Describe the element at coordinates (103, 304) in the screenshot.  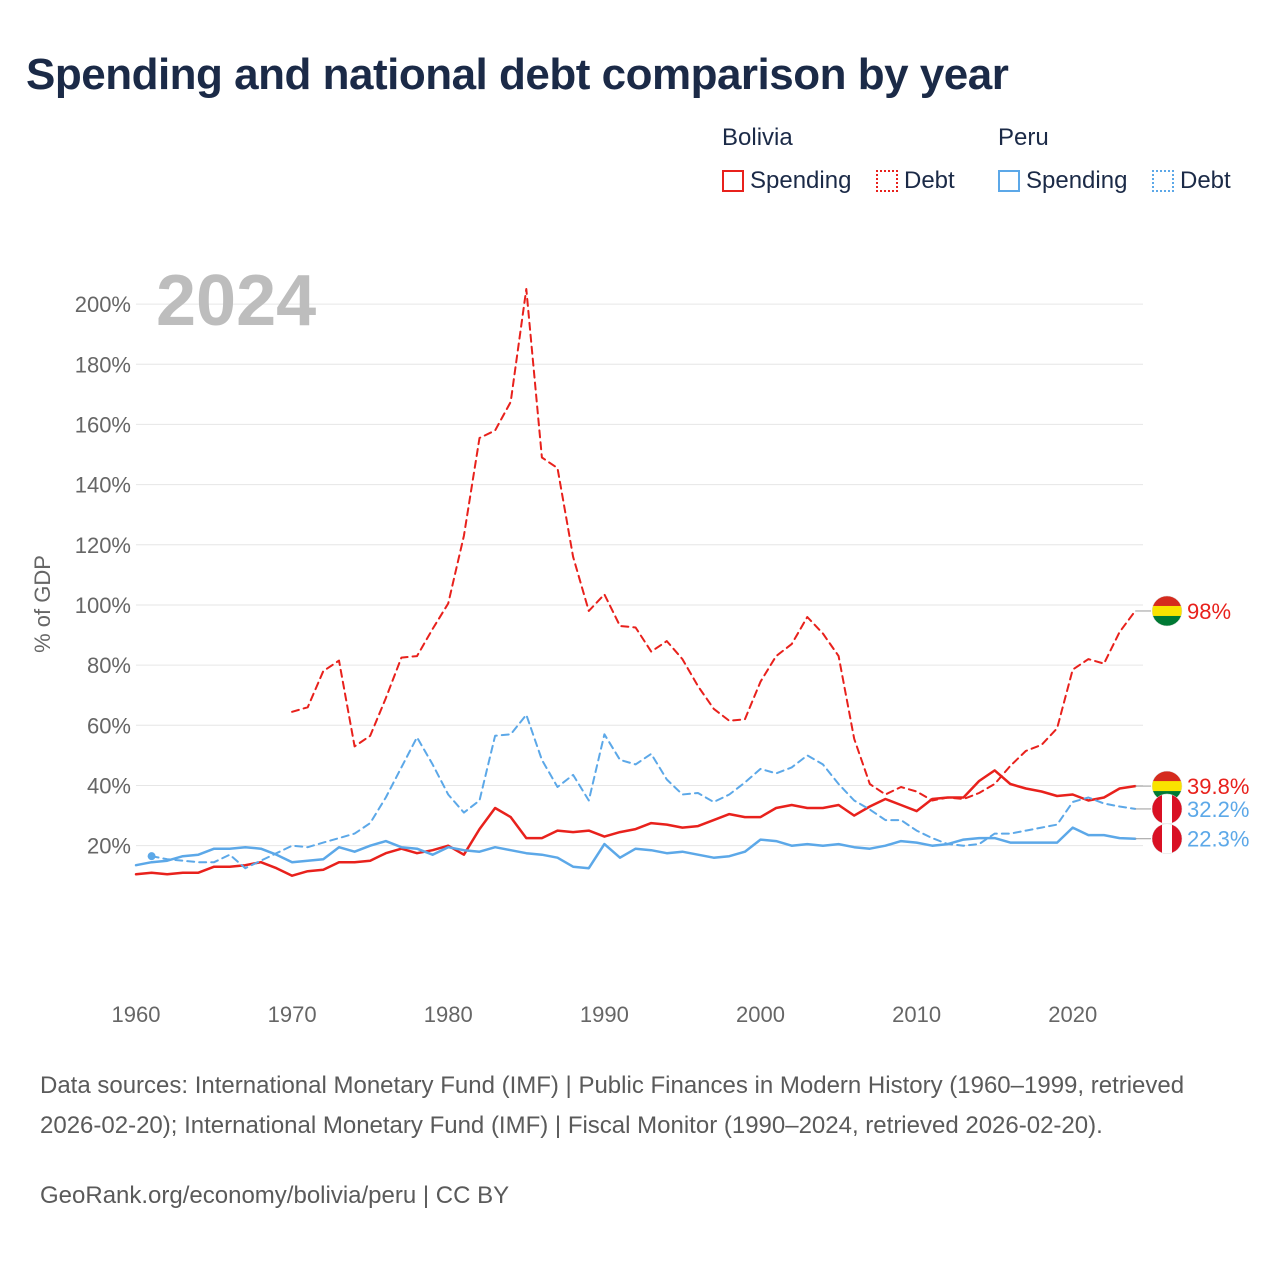
I see `y-tick-label: 200%` at that location.